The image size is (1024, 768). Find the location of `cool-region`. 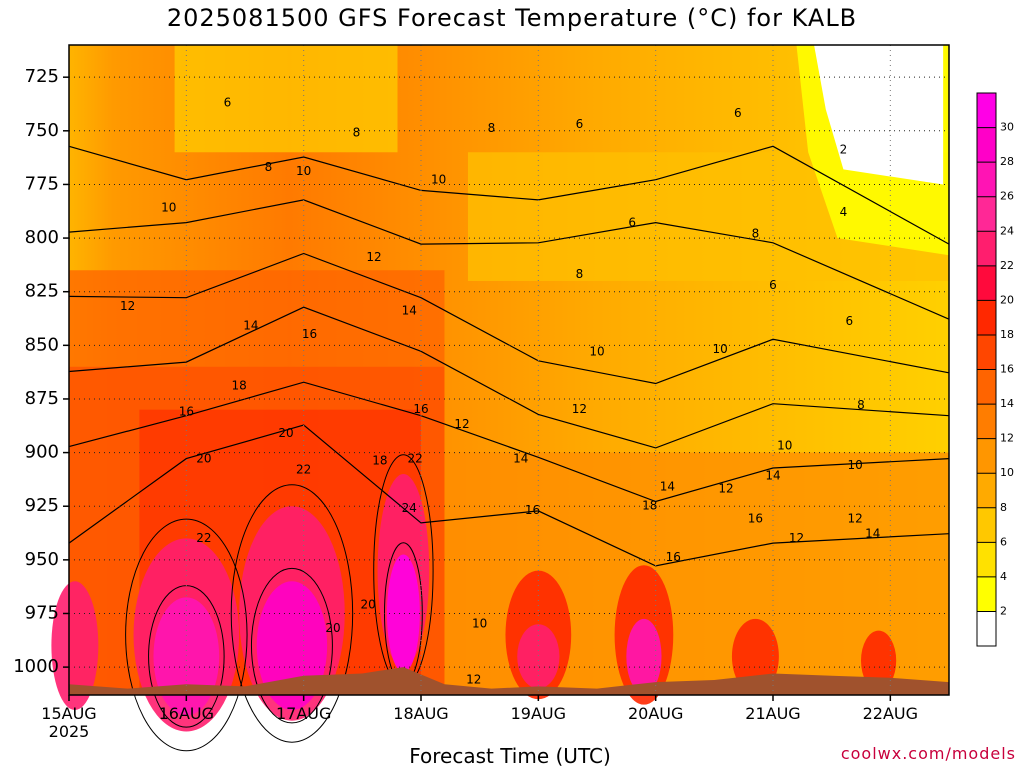

cool-region is located at coordinates (872, 150).